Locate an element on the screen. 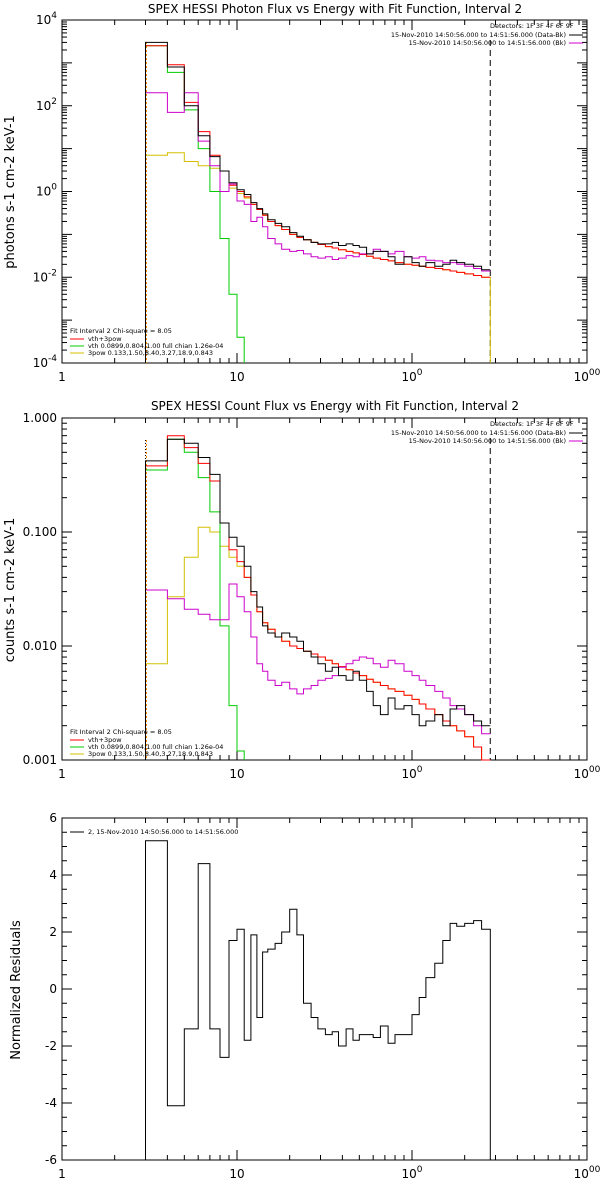 The image size is (600, 1200). tick-label: 10² is located at coordinates (46, 105).